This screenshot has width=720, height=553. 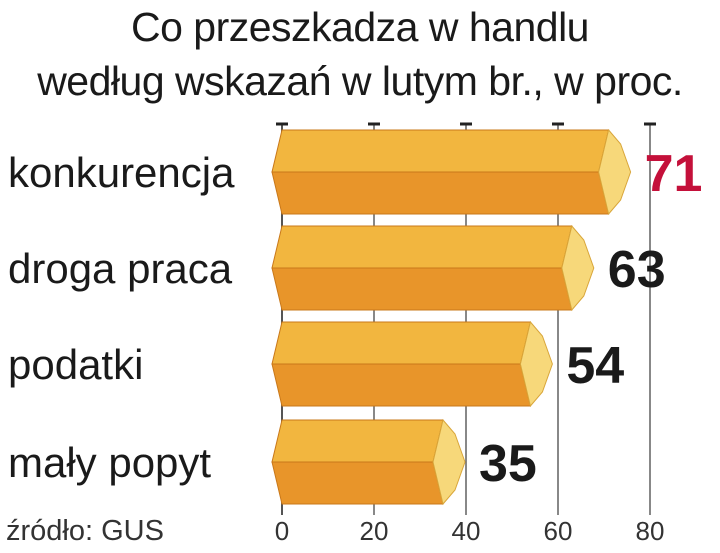 I want to click on x-tick-label: 80, so click(x=650, y=531).